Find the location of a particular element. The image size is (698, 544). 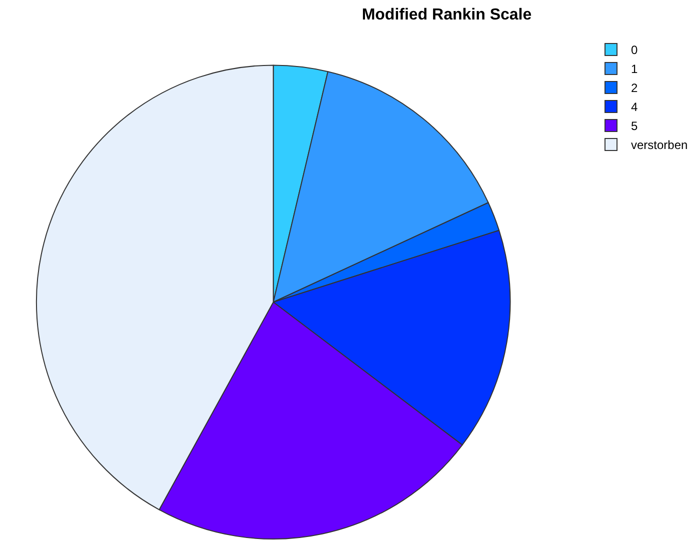

chart-title: Modified Rankin Scale is located at coordinates (447, 15).